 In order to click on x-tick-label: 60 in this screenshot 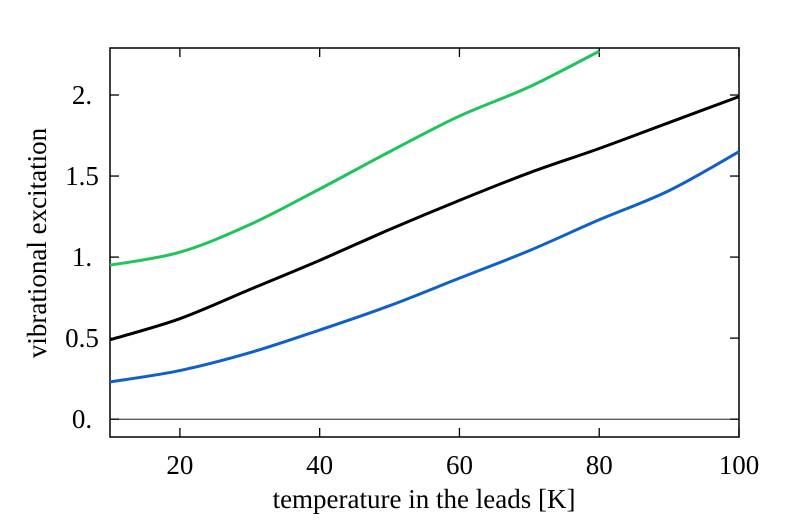, I will do `click(459, 465)`.